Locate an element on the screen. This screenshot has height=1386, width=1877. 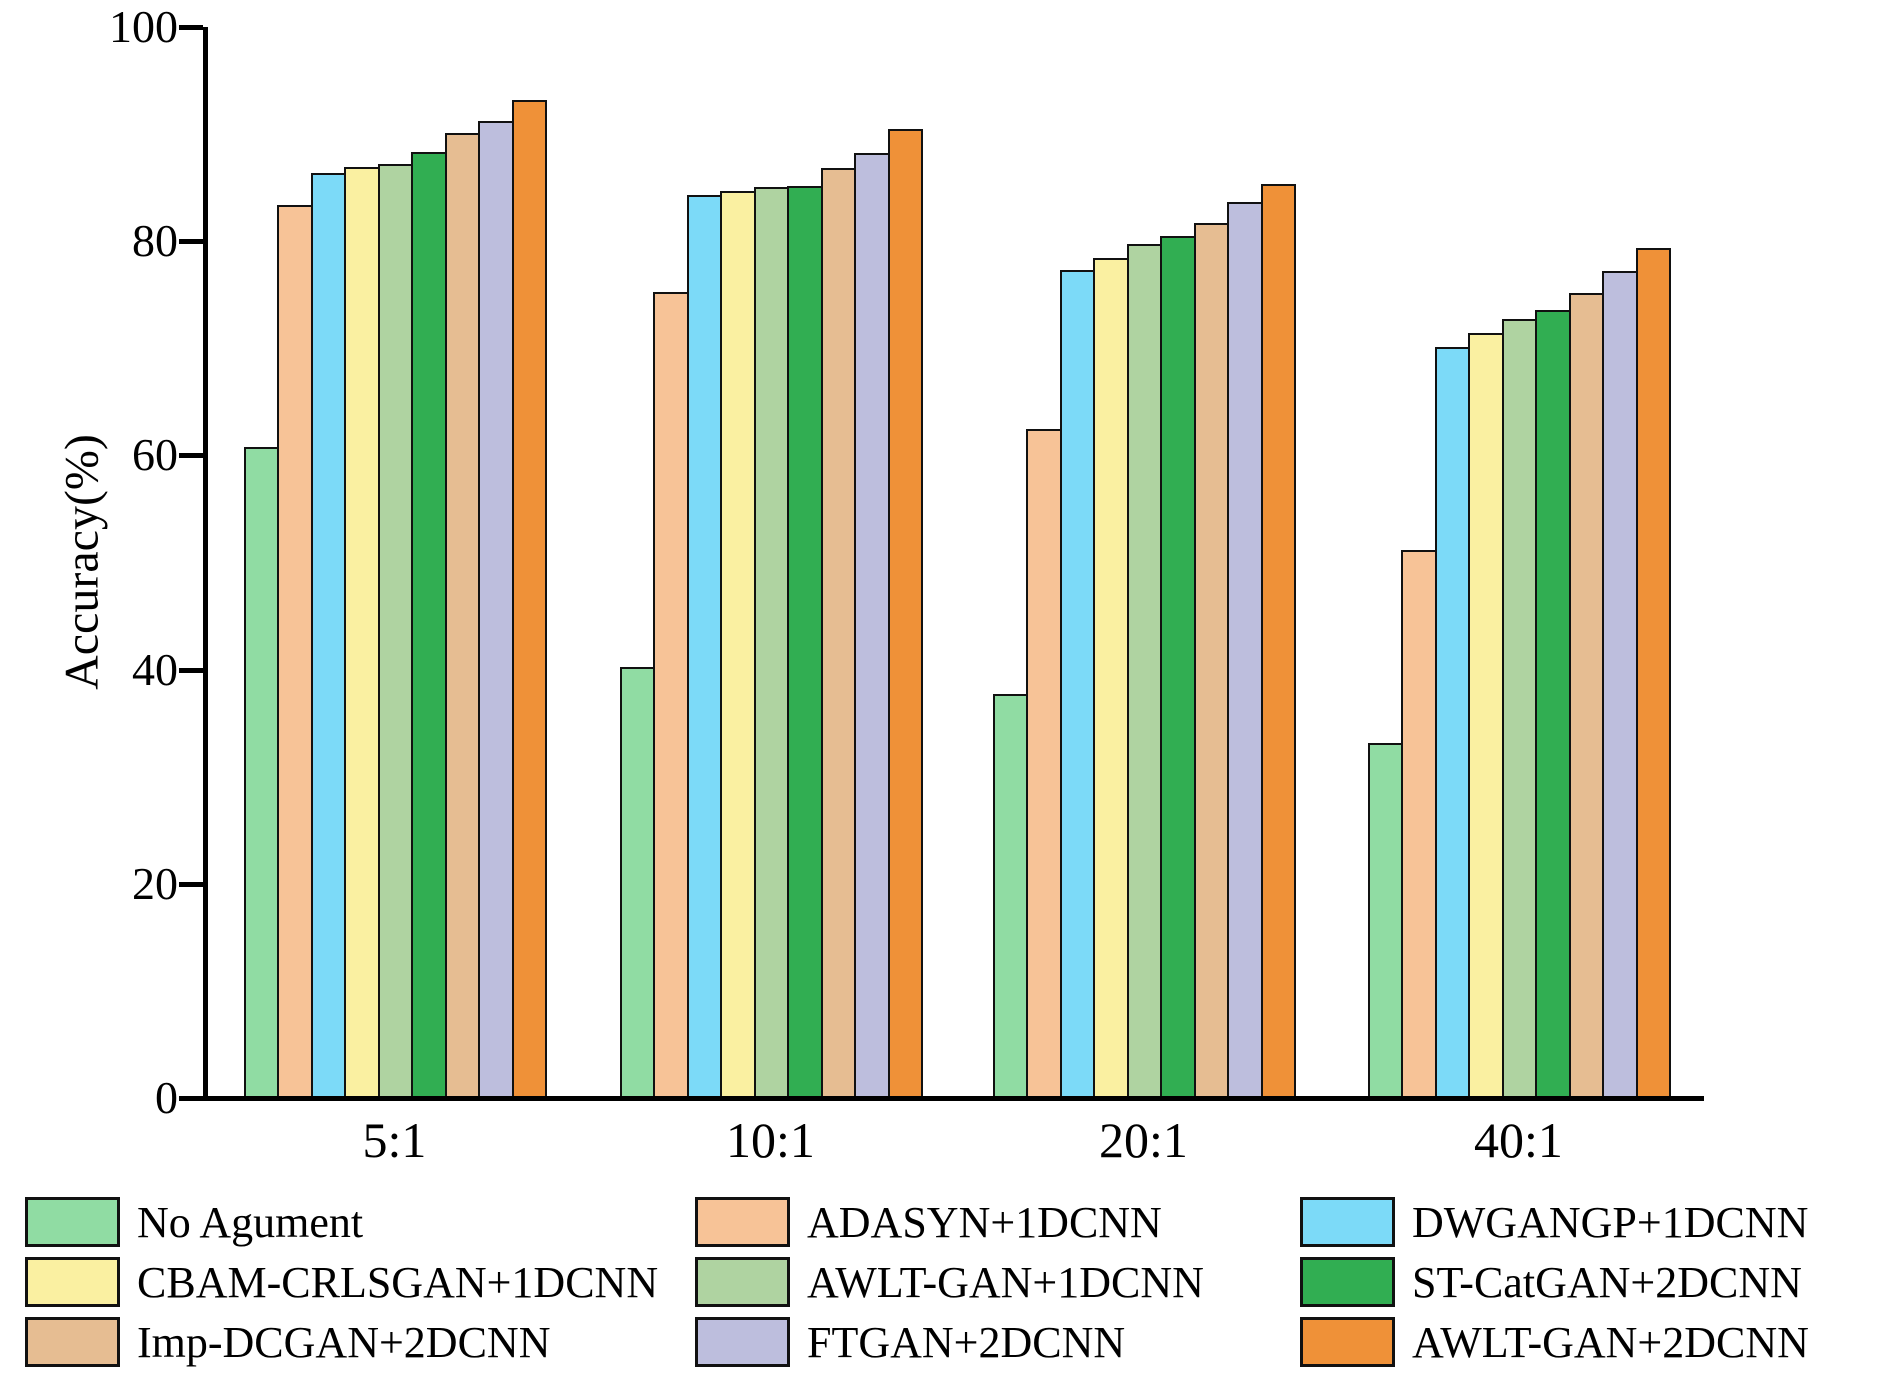
y-tick-label: 0 is located at coordinates (166, 1097).